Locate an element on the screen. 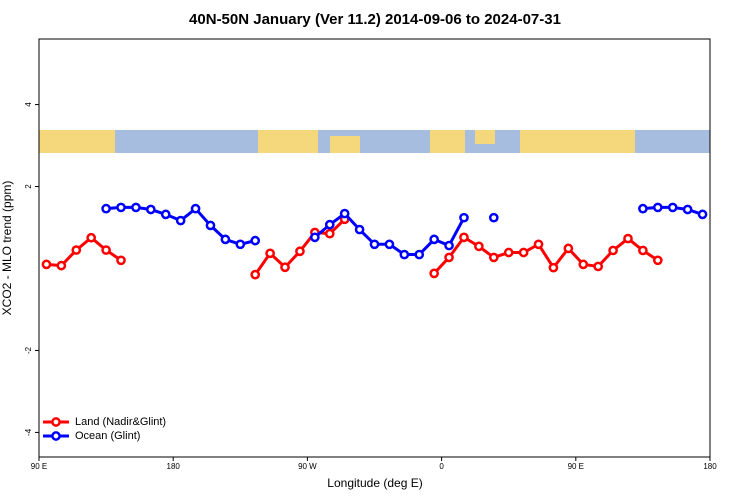 The height and width of the screenshot is (500, 750). x-tick-label: 90 W is located at coordinates (307, 466).